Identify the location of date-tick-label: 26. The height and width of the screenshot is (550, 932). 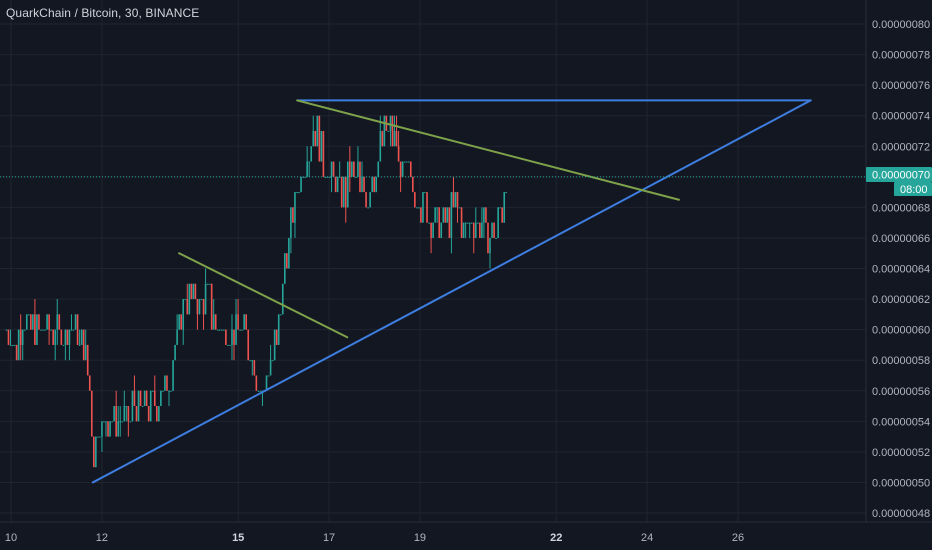
(738, 538).